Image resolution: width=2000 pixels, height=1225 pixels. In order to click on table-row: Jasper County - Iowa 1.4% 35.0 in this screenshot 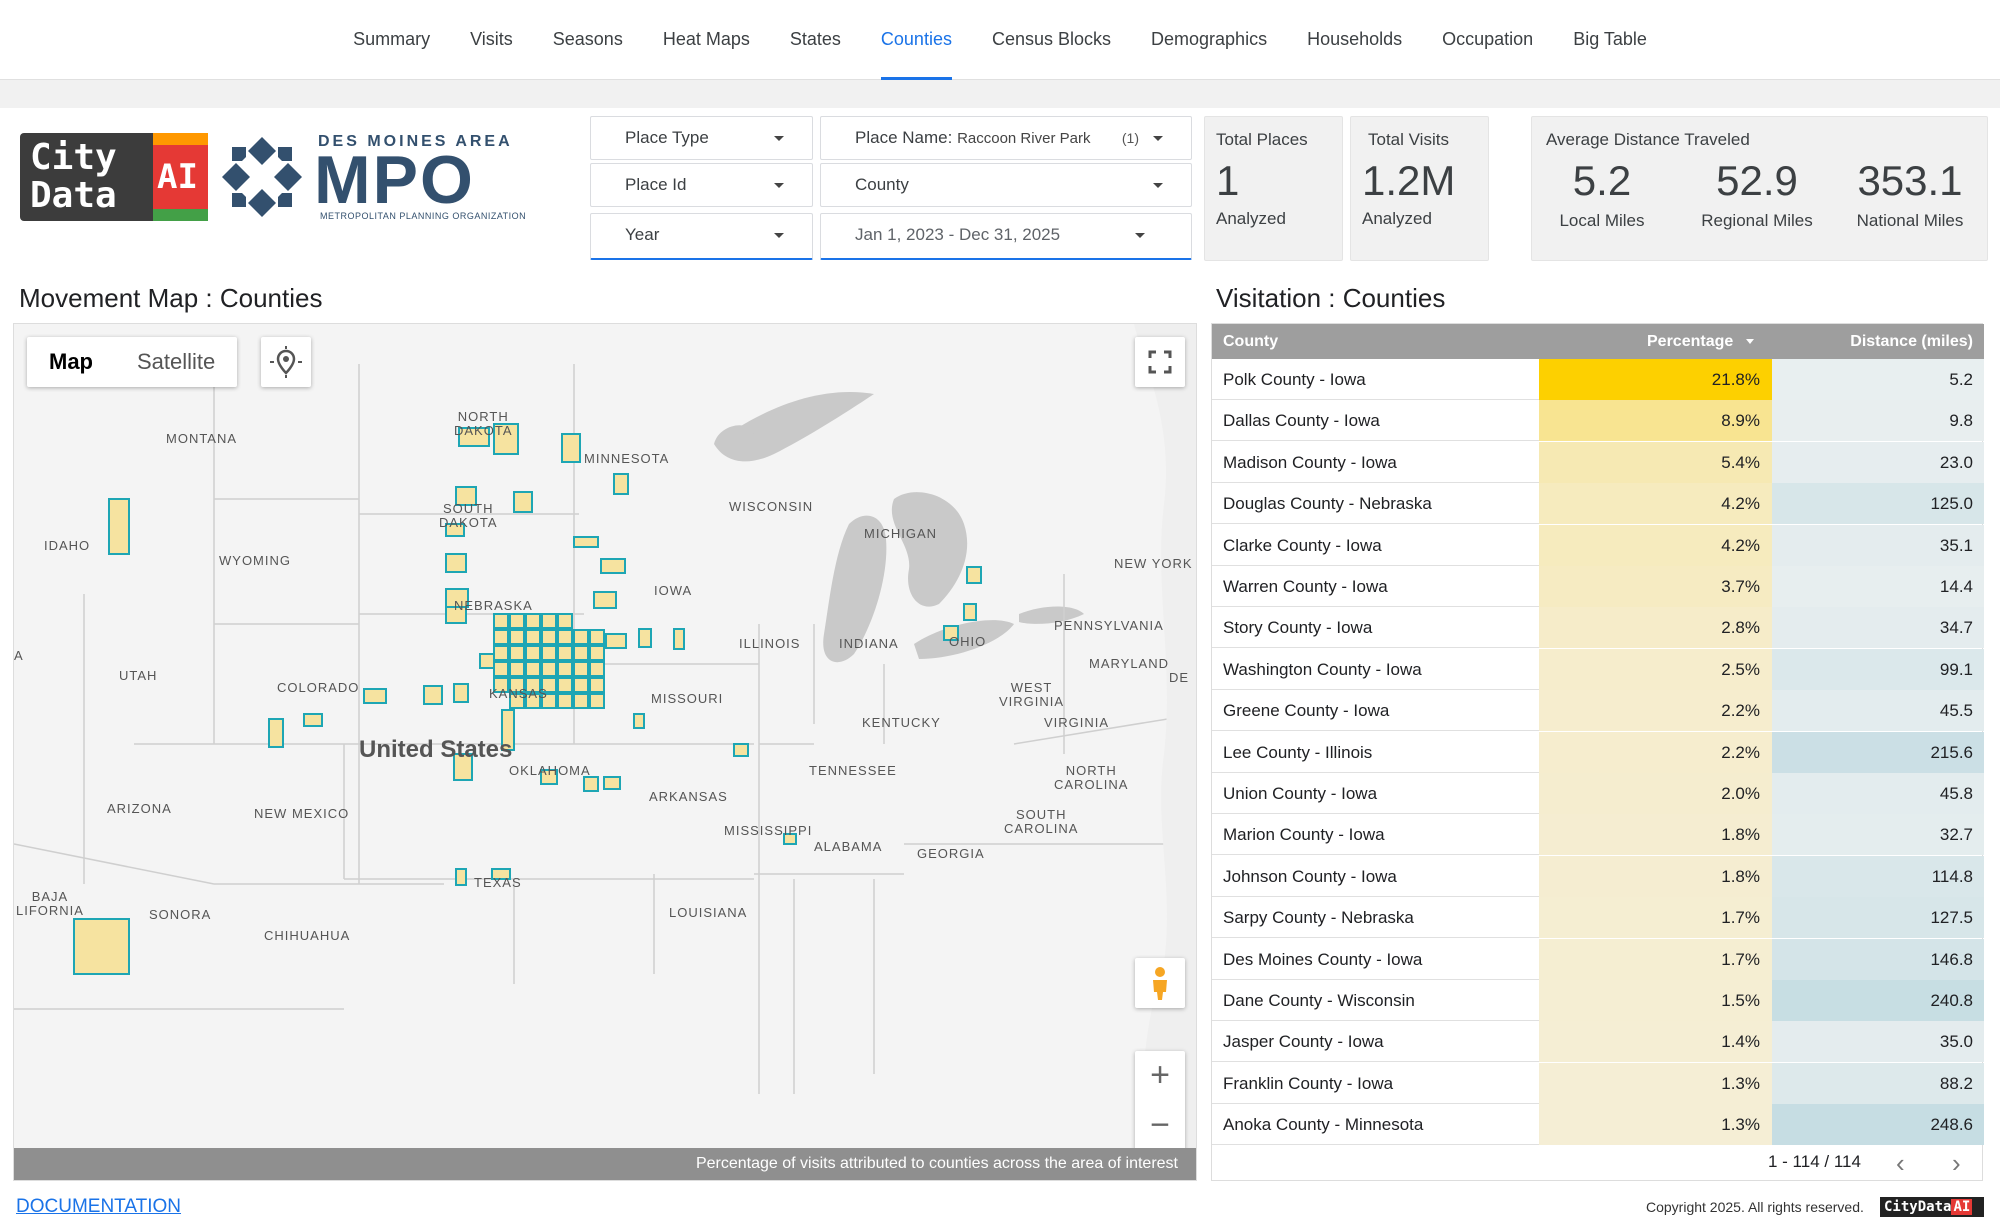, I will do `click(1598, 1042)`.